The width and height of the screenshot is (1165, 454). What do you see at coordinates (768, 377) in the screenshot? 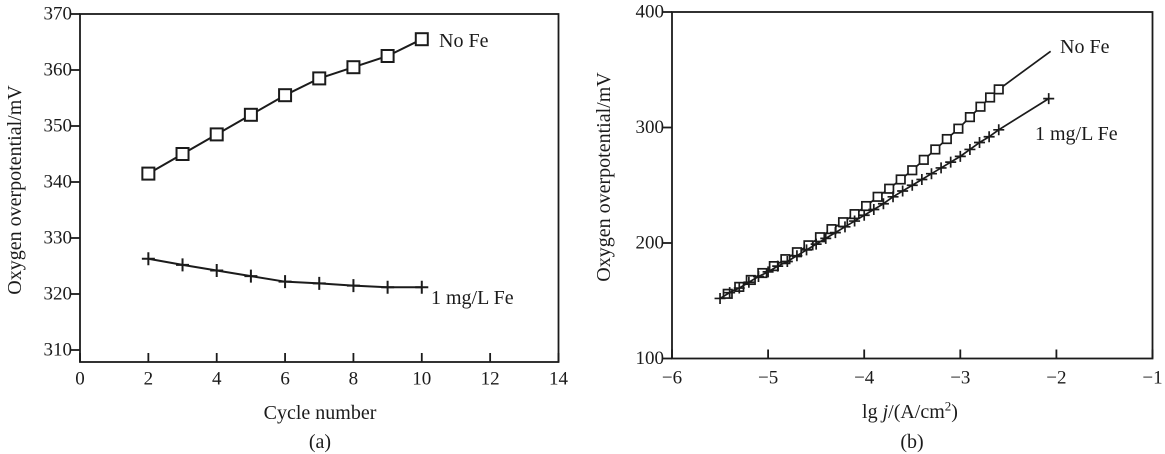
I see `svg-text: −5` at bounding box center [768, 377].